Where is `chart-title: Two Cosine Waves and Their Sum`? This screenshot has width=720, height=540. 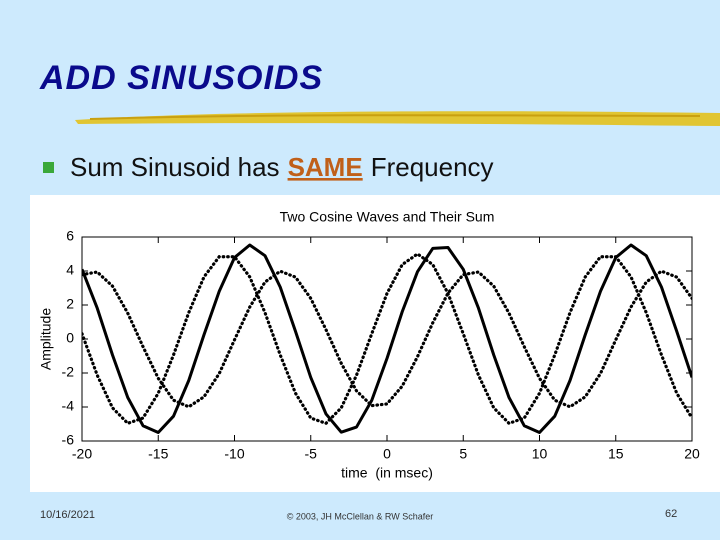 chart-title: Two Cosine Waves and Their Sum is located at coordinates (387, 217).